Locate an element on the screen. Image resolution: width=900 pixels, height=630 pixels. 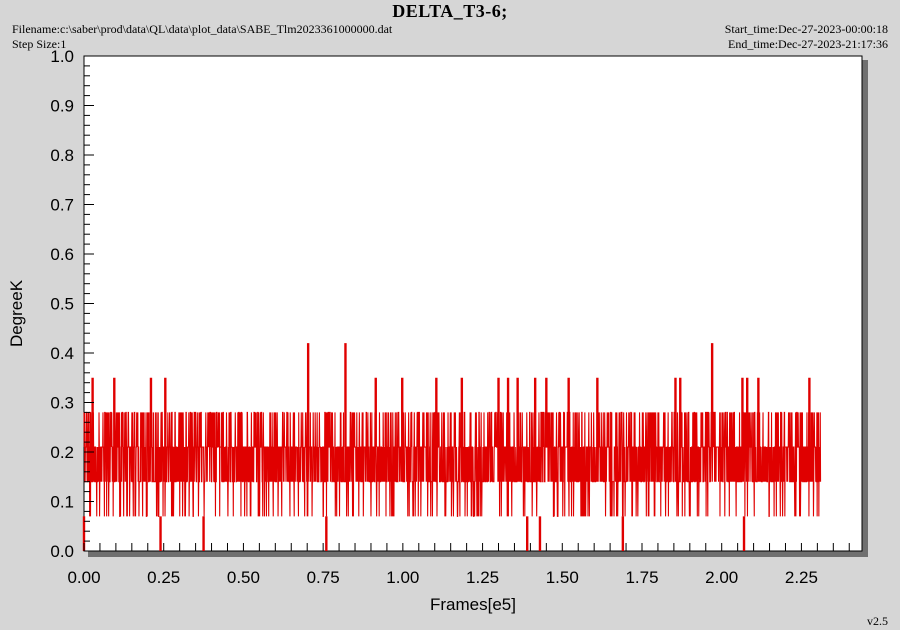
y-tick-label: 0.5 is located at coordinates (62, 304).